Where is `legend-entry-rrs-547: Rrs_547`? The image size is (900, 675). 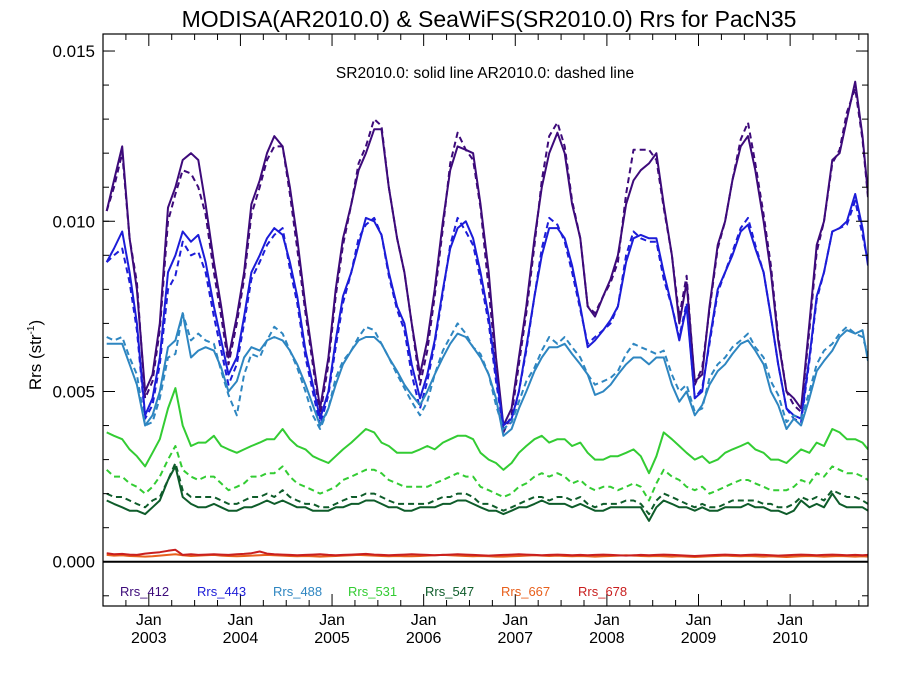
legend-entry-rrs-547: Rrs_547 is located at coordinates (449, 591).